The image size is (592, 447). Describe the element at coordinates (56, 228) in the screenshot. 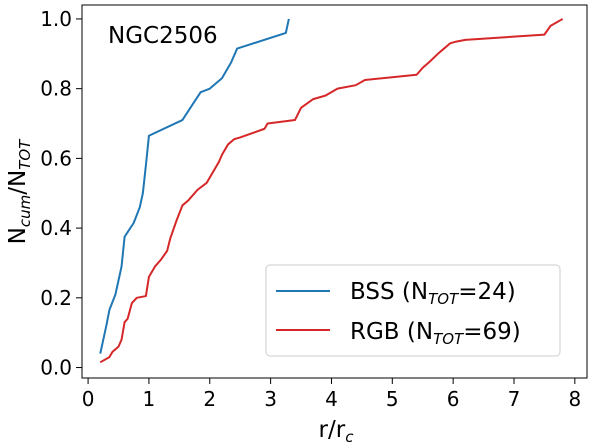

I see `y-tick-label: 0.4` at that location.